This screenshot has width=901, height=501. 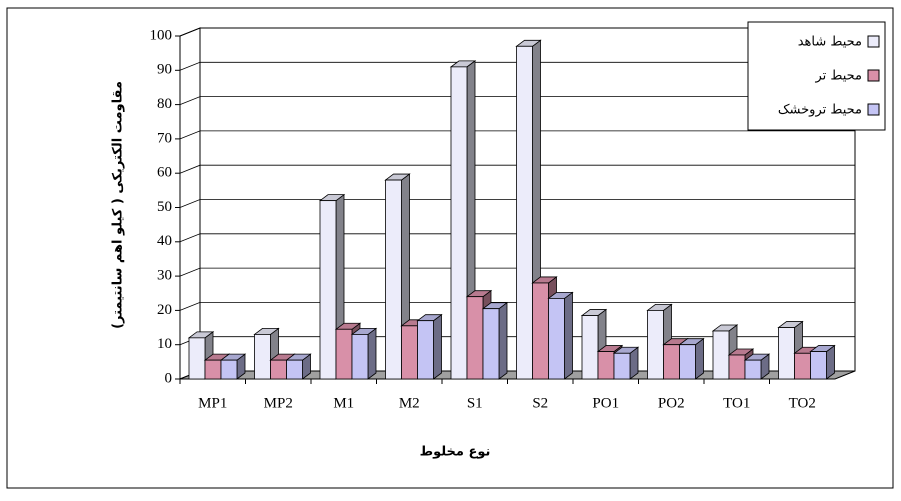 What do you see at coordinates (409, 403) in the screenshot?
I see `x-tick-label: M2` at bounding box center [409, 403].